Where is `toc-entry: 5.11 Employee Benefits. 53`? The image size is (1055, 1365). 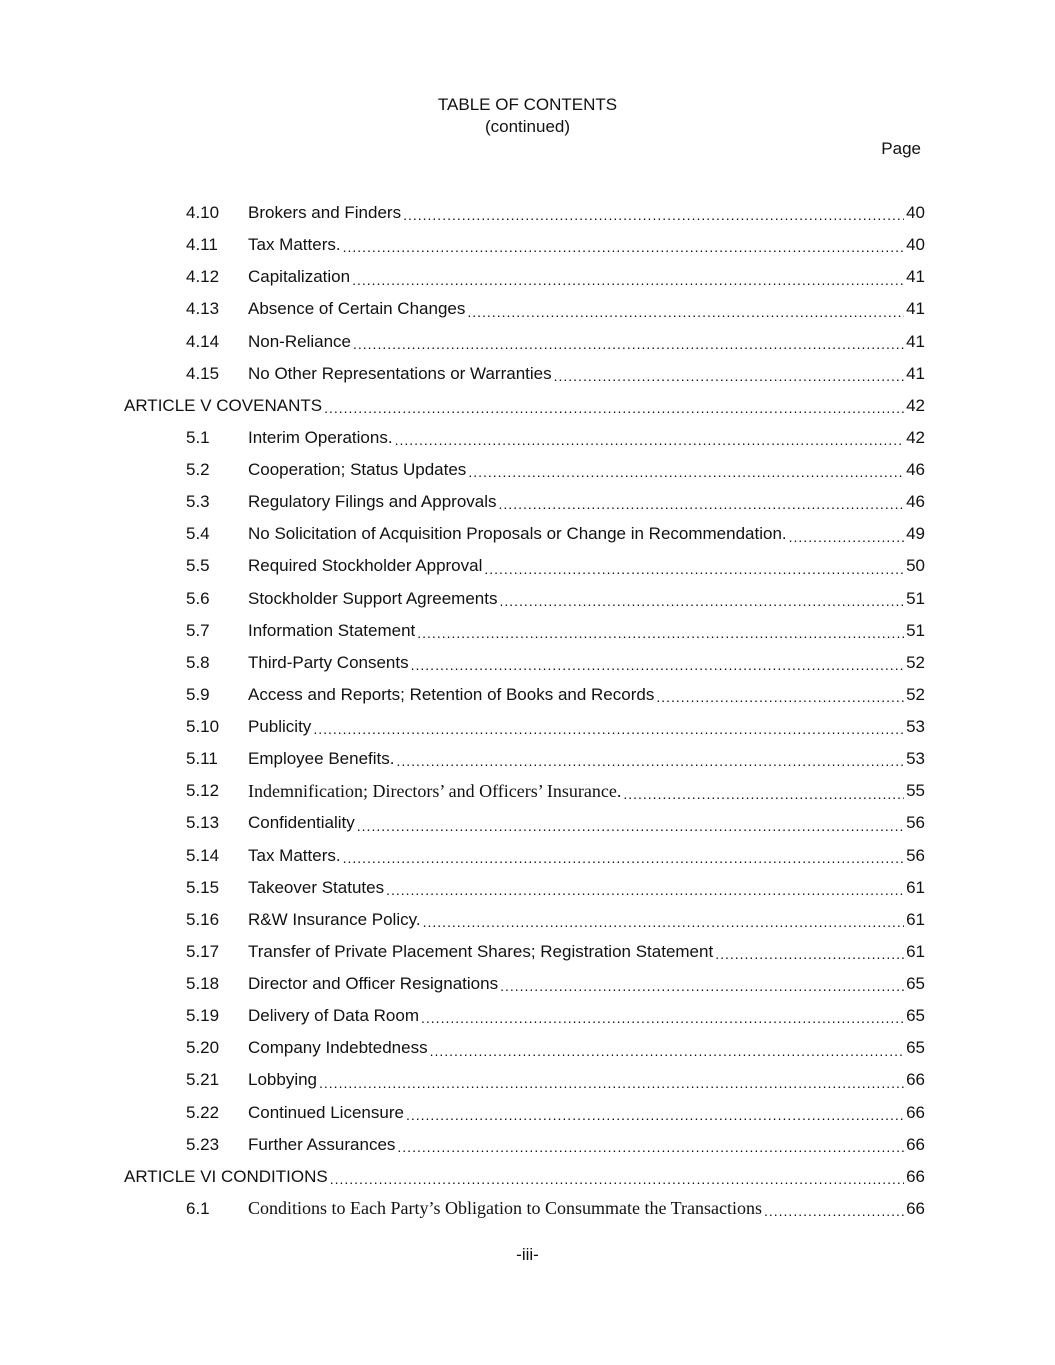 toc-entry: 5.11 Employee Benefits. 53 is located at coordinates (524, 759).